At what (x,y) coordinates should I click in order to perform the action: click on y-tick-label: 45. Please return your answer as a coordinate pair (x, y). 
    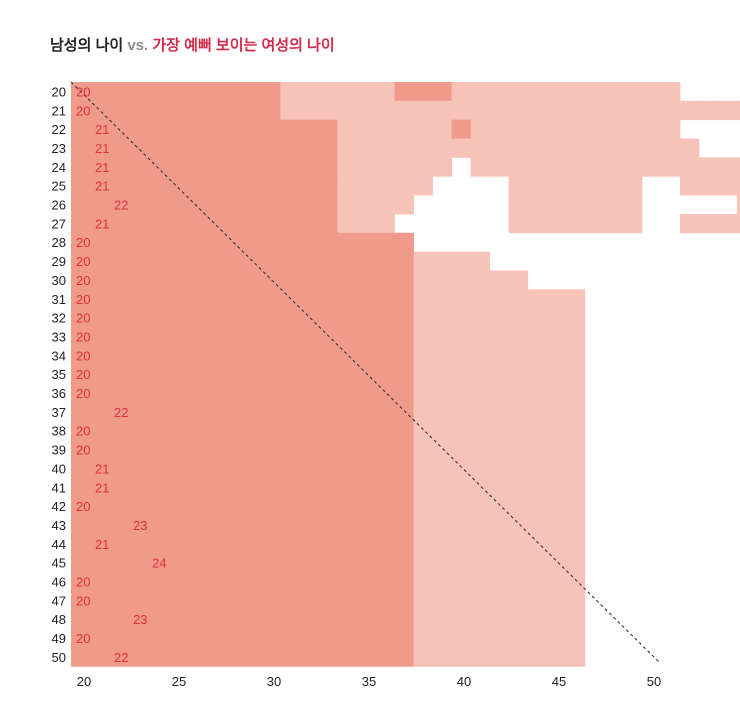
    Looking at the image, I should click on (59, 563).